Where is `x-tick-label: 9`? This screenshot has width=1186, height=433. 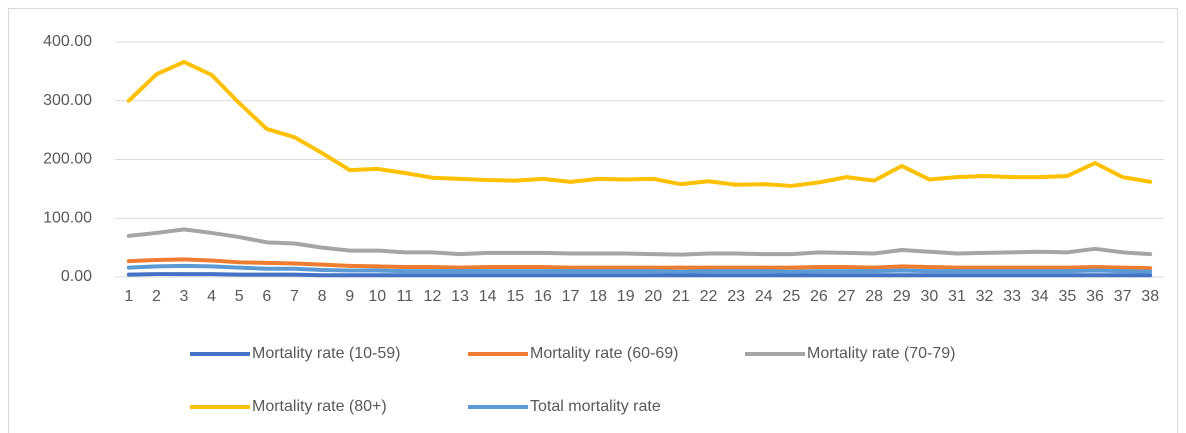 x-tick-label: 9 is located at coordinates (349, 296).